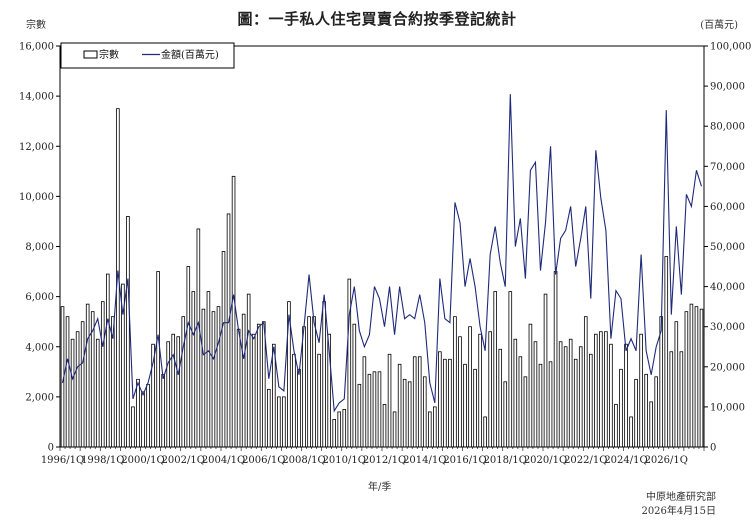 This screenshot has width=754, height=523. Describe the element at coordinates (545, 460) in the screenshot. I see `x-tick-label-12: 2020/1Q` at that location.